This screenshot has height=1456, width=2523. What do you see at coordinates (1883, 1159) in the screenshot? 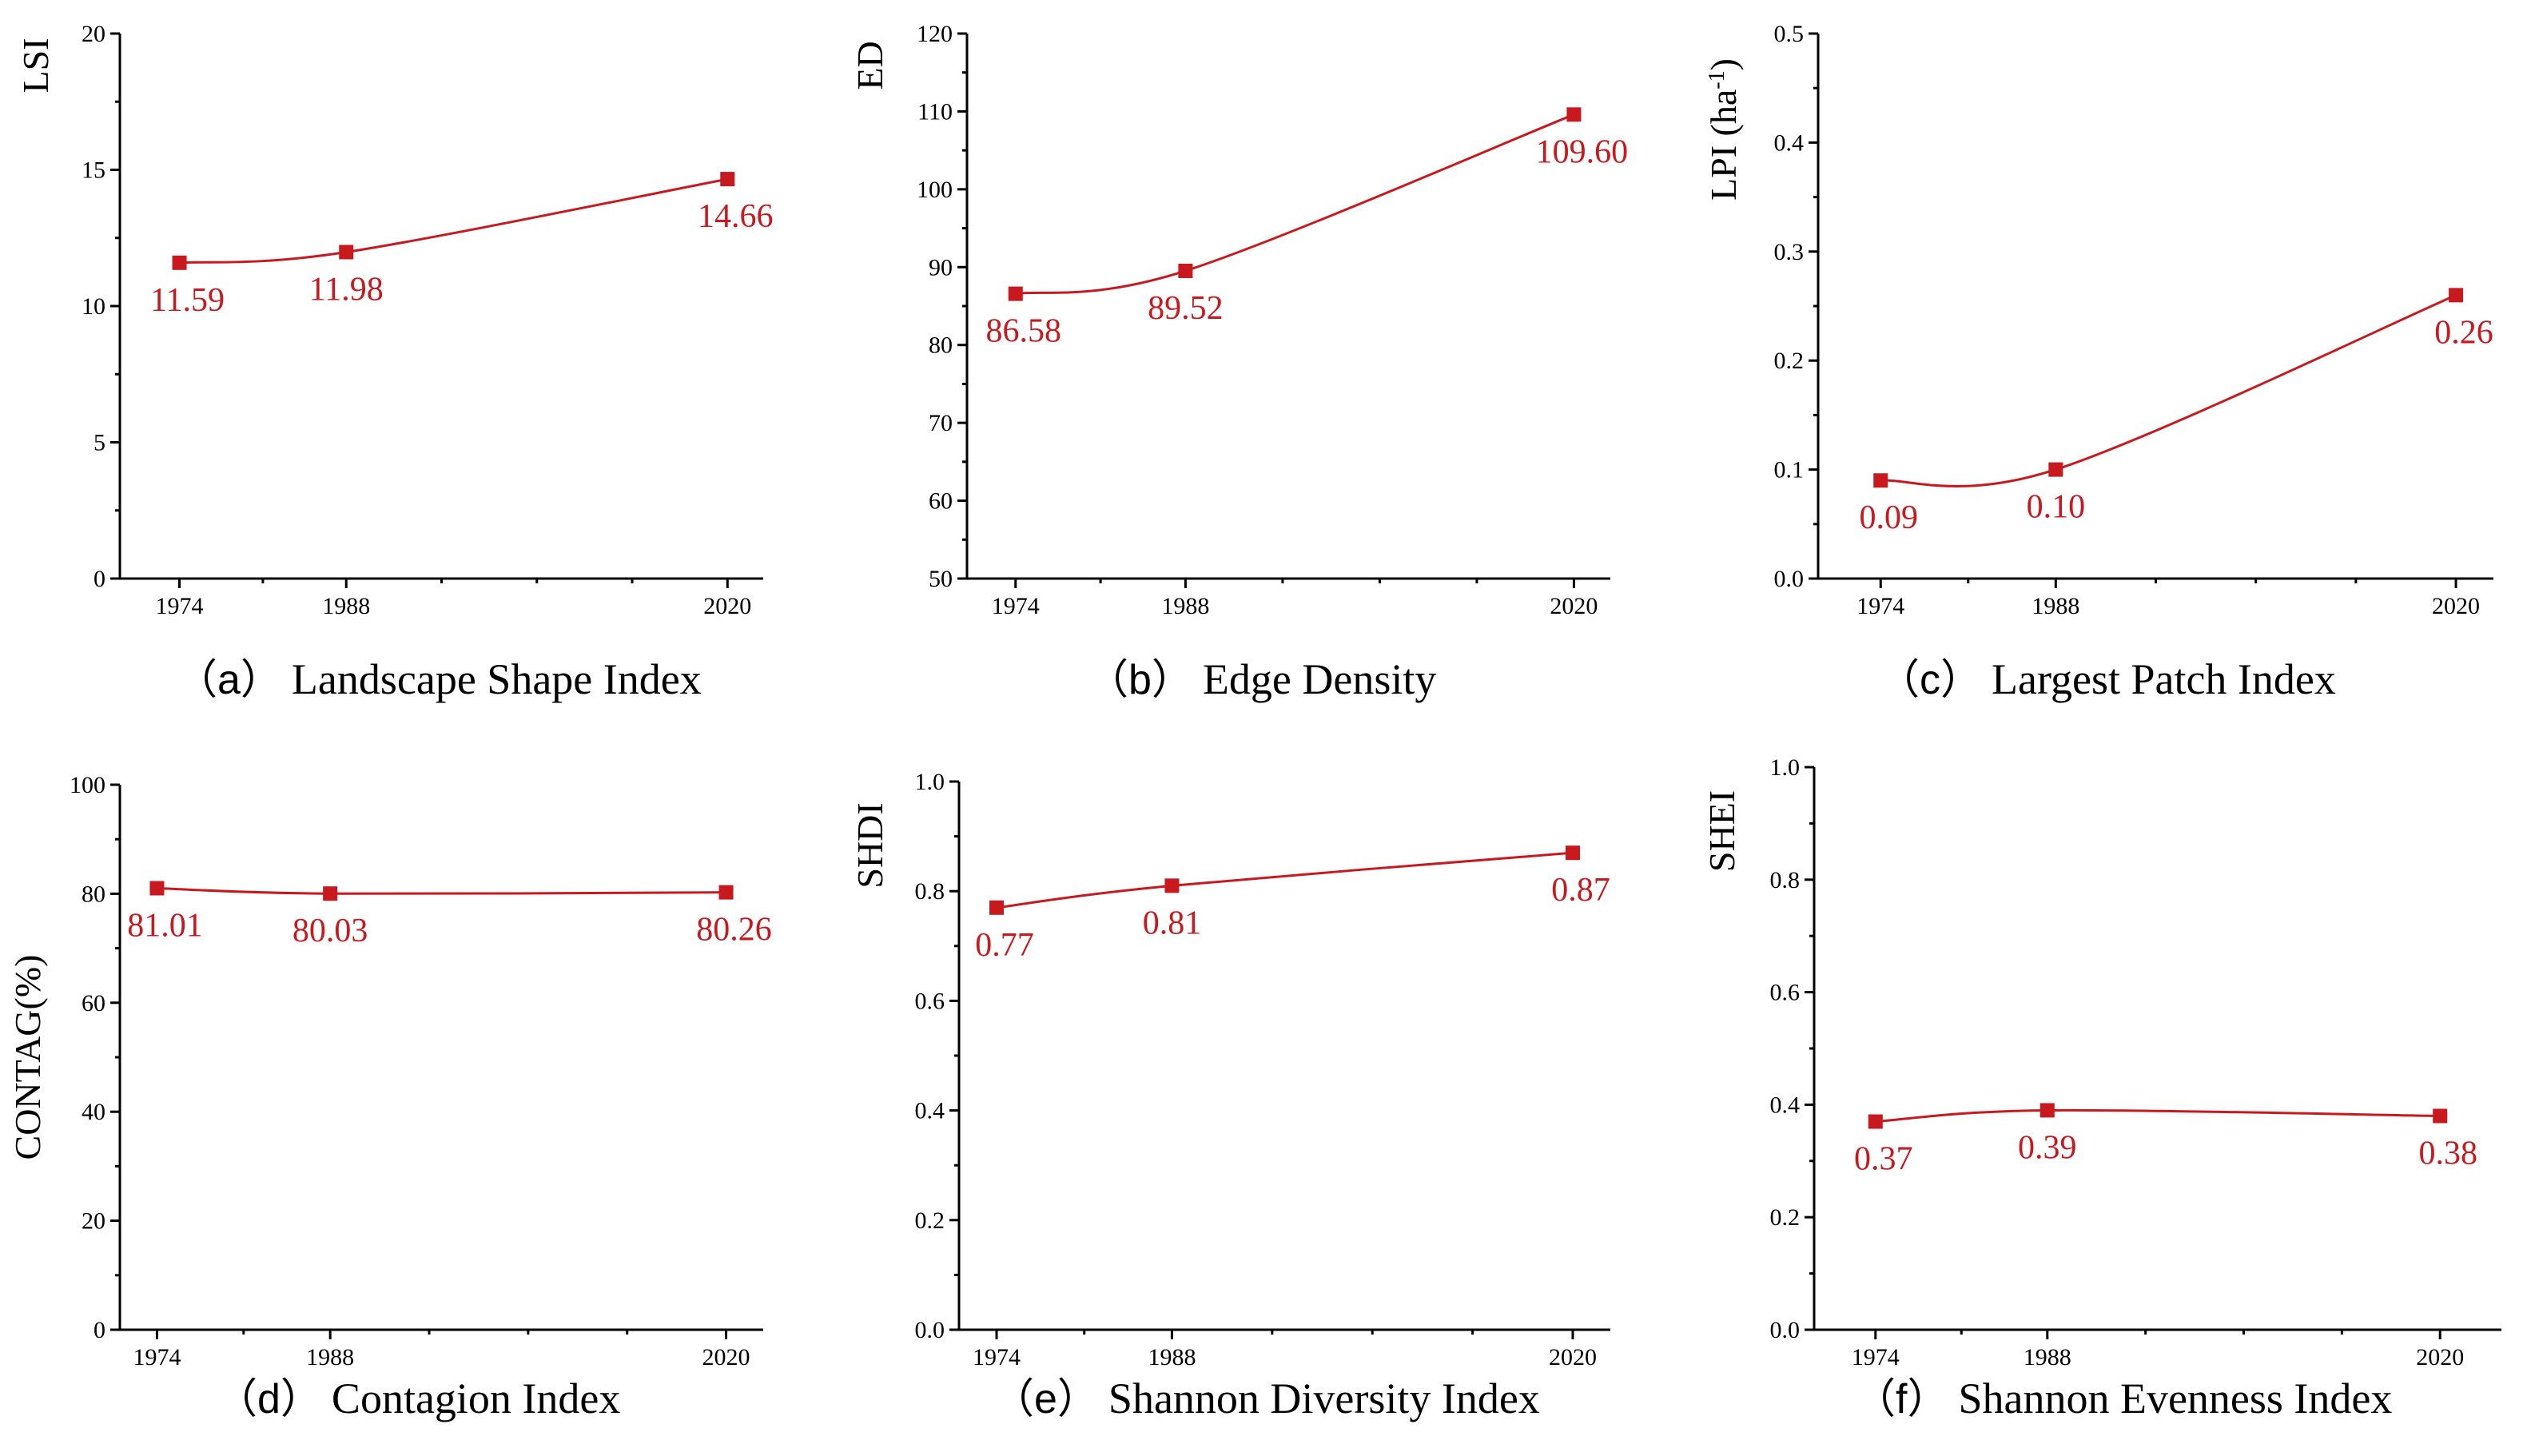
I see `data-label: 0.37` at bounding box center [1883, 1159].